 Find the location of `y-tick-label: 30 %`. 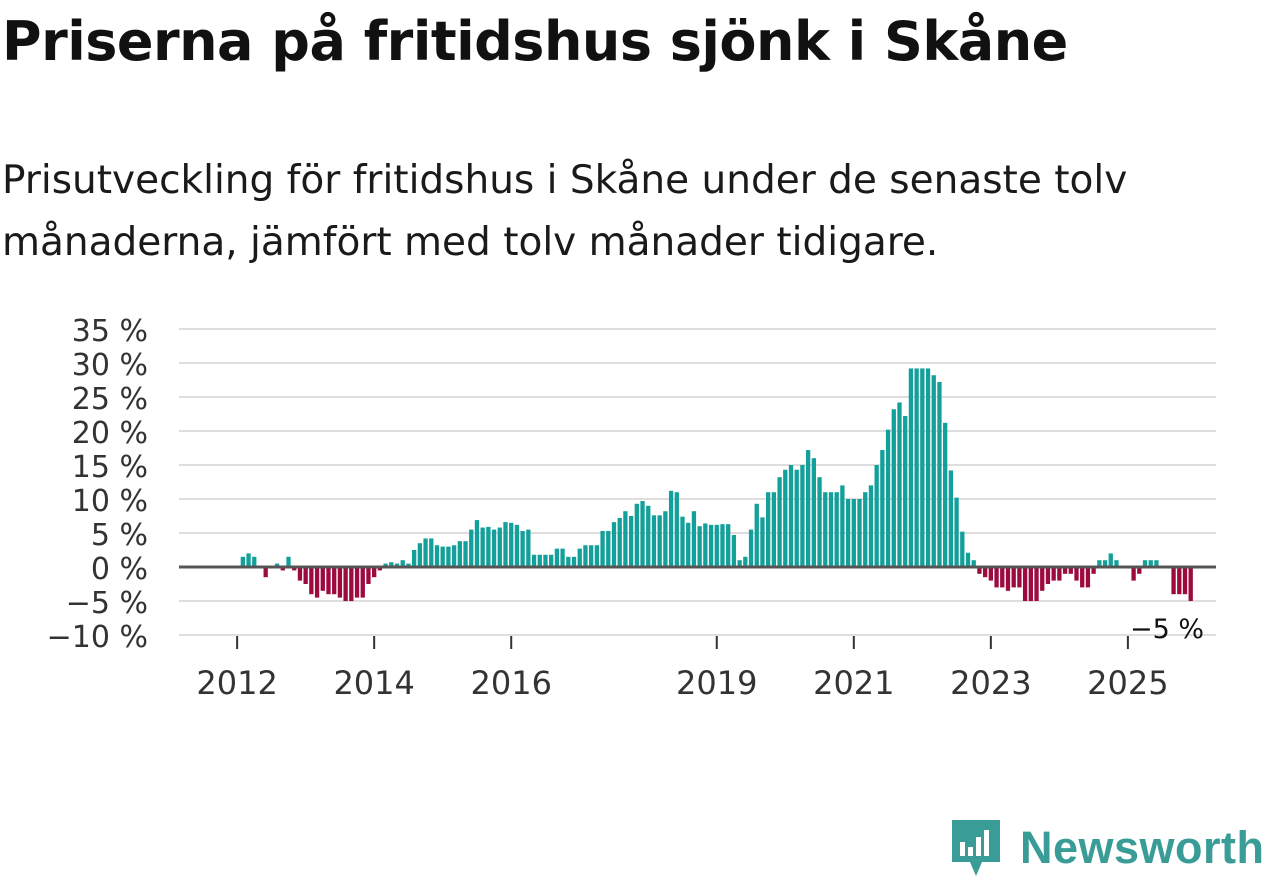

y-tick-label: 30 % is located at coordinates (110, 365).